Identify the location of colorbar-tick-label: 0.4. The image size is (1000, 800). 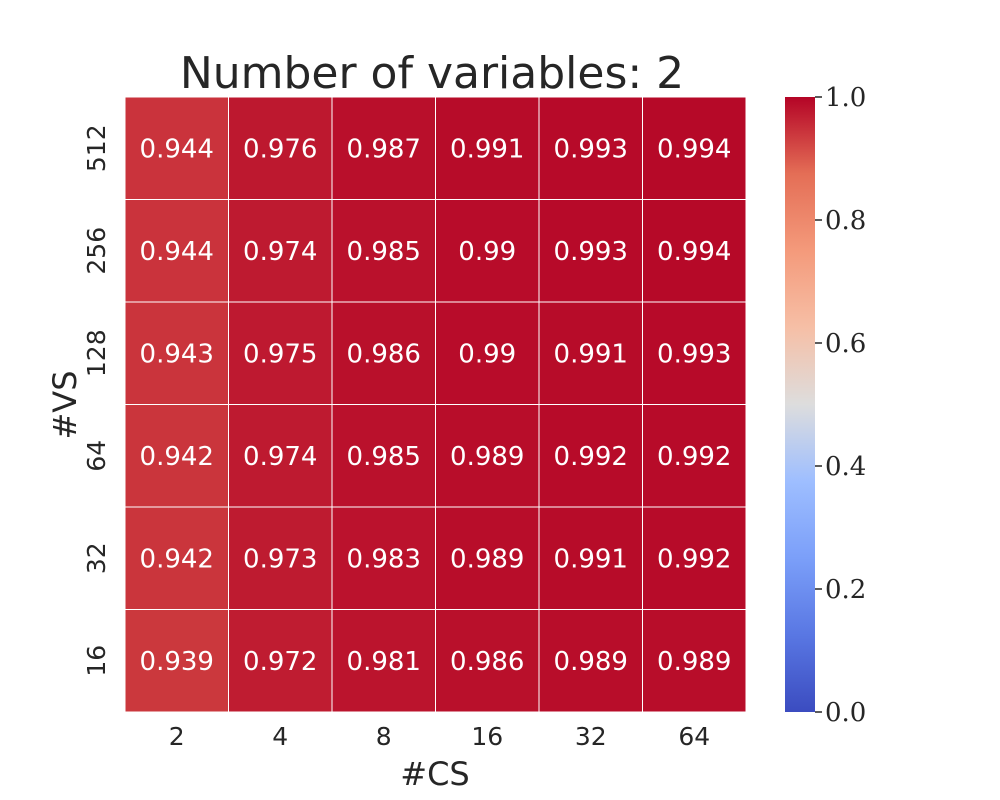
(845, 467).